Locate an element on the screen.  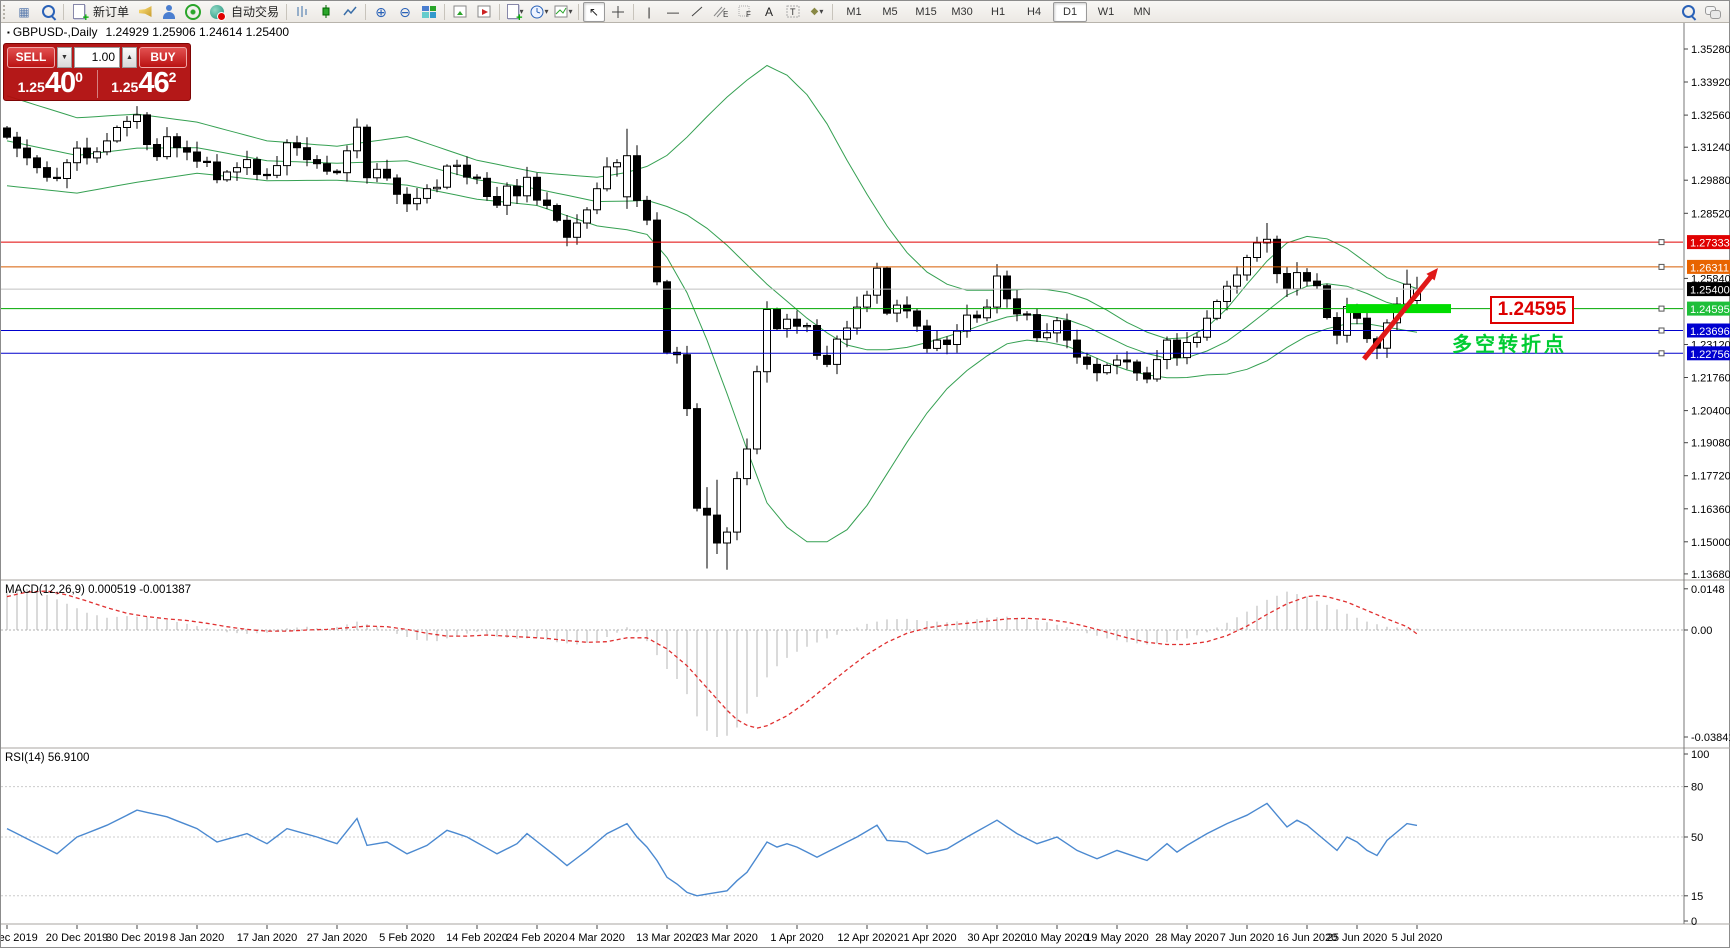
buy-price-sup: 2 is located at coordinates (172, 77).